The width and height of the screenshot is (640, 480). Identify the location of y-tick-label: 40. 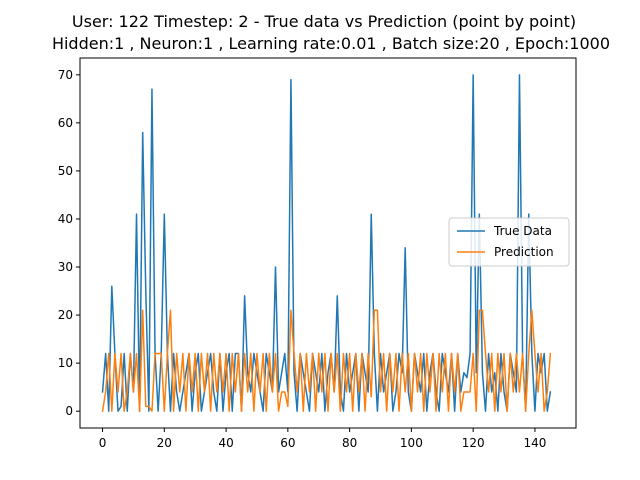
(65, 219).